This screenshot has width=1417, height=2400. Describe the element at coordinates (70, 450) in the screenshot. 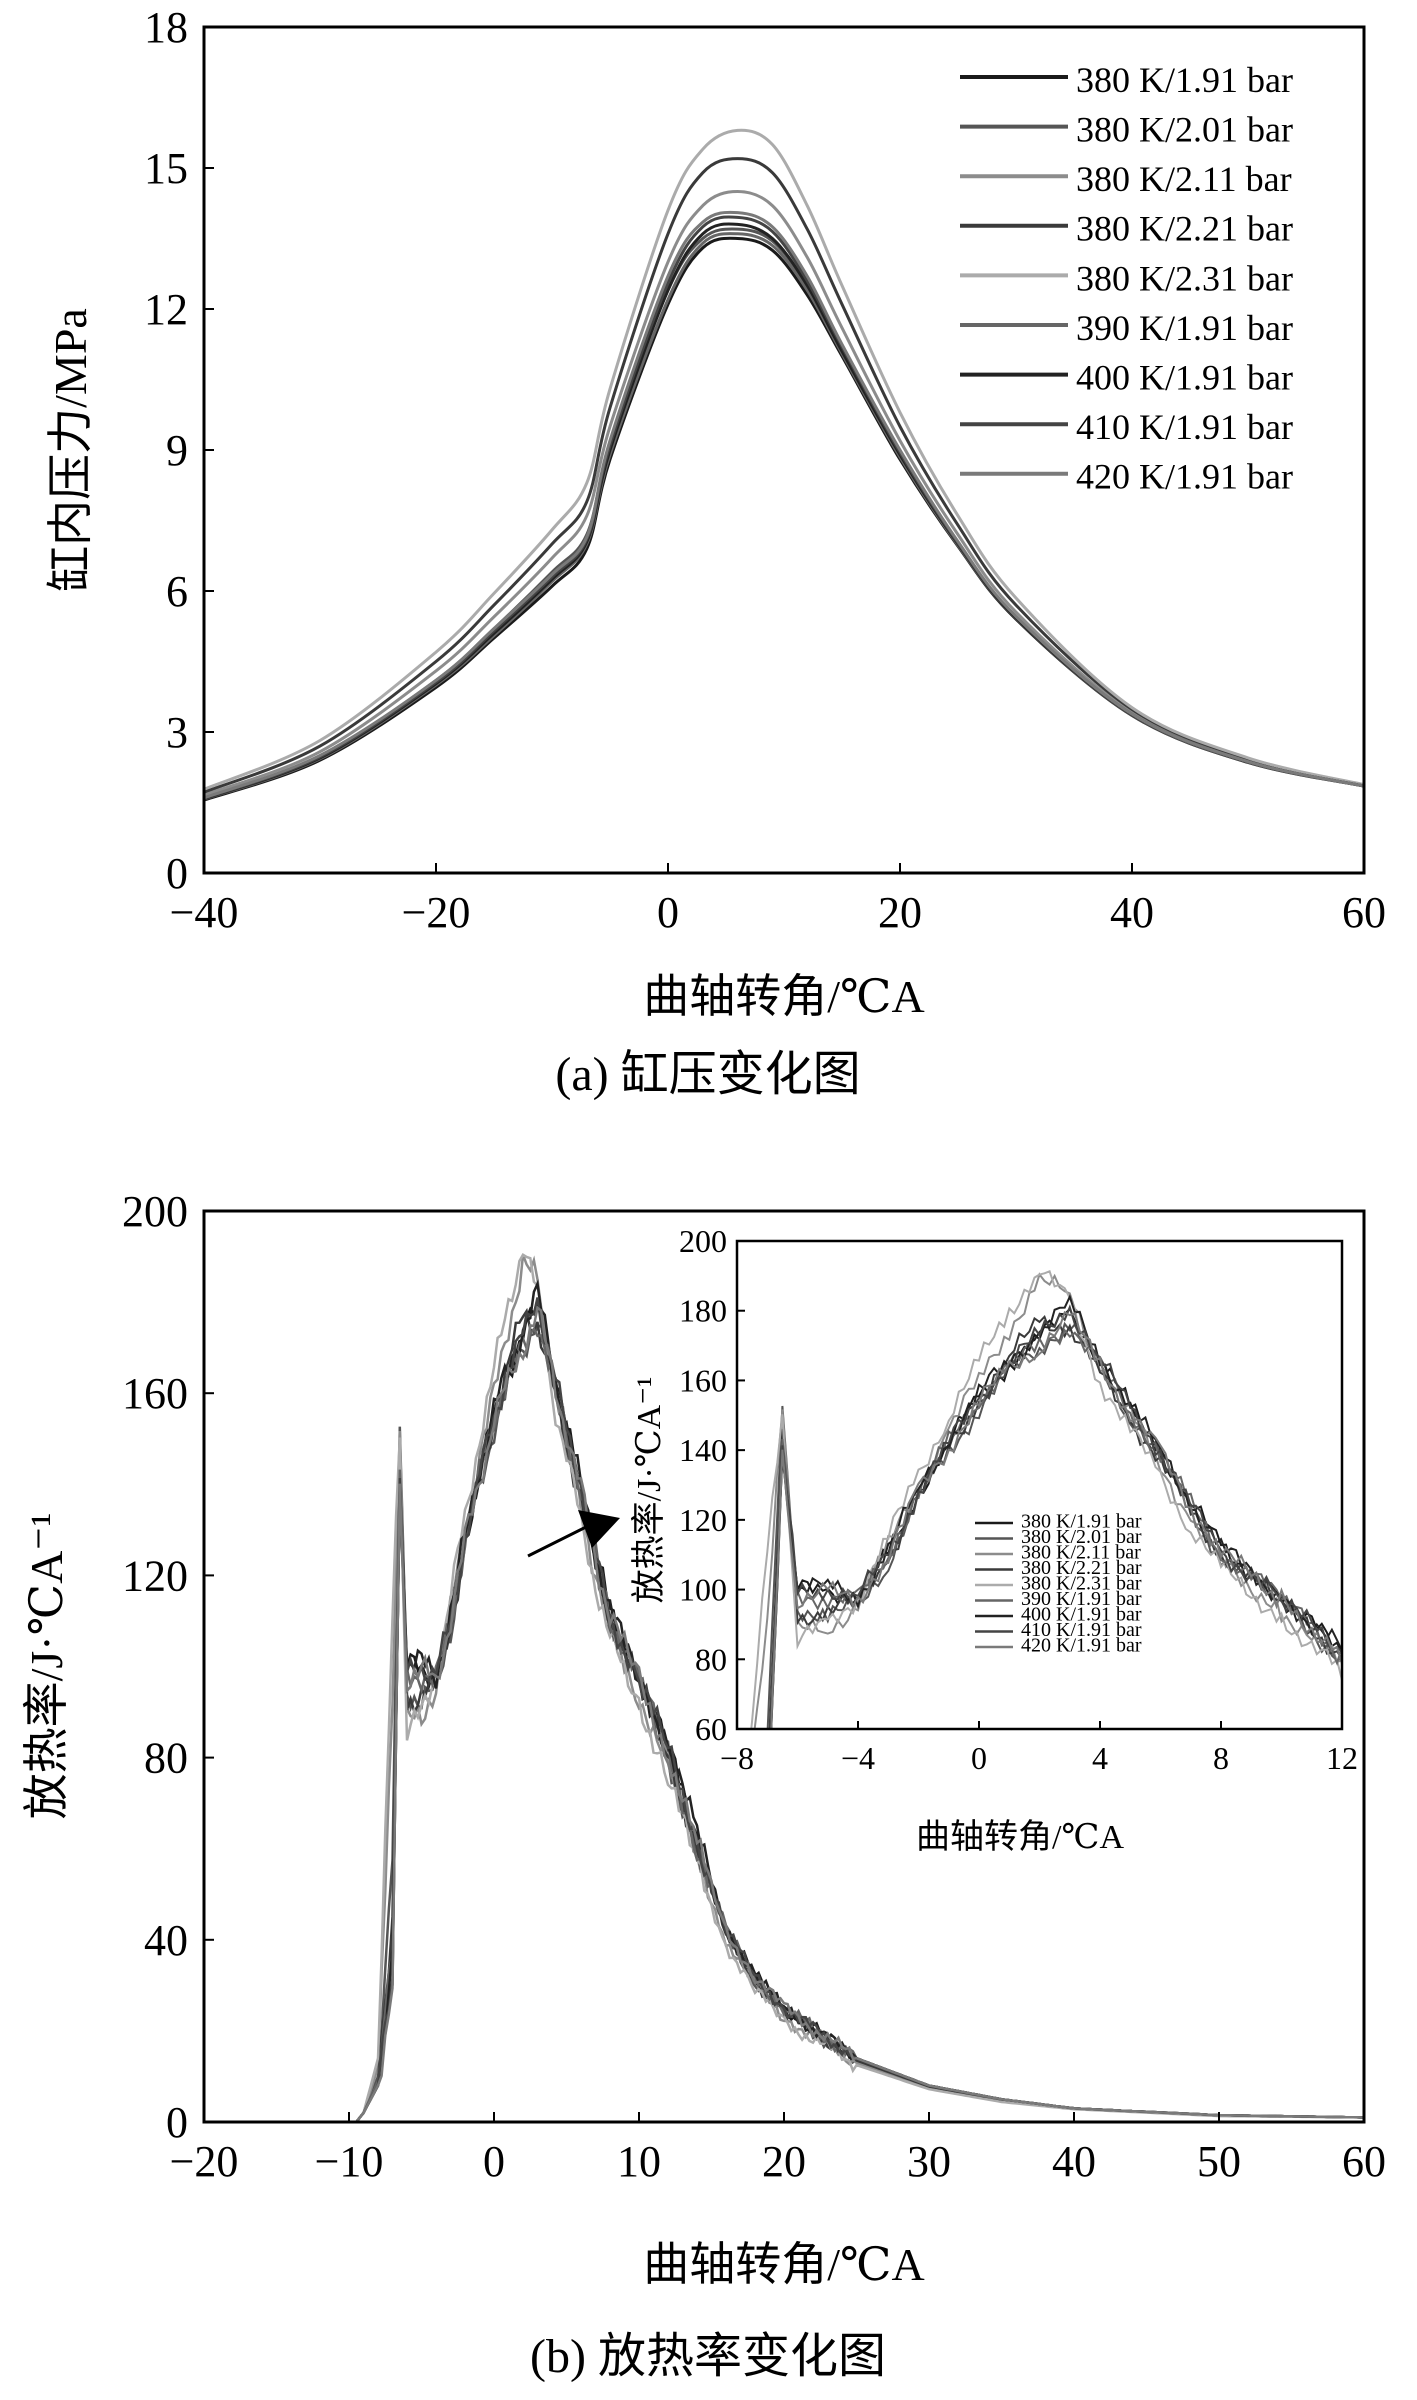

I see `chart-a-y-label: 缸内压力/MPa` at that location.